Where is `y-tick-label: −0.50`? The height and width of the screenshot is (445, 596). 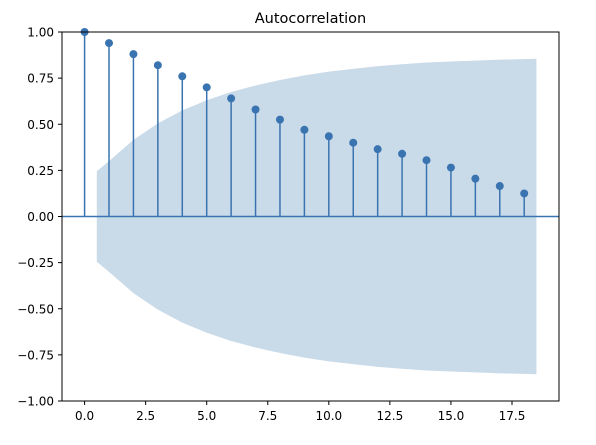
y-tick-label: −0.50 is located at coordinates (35, 309).